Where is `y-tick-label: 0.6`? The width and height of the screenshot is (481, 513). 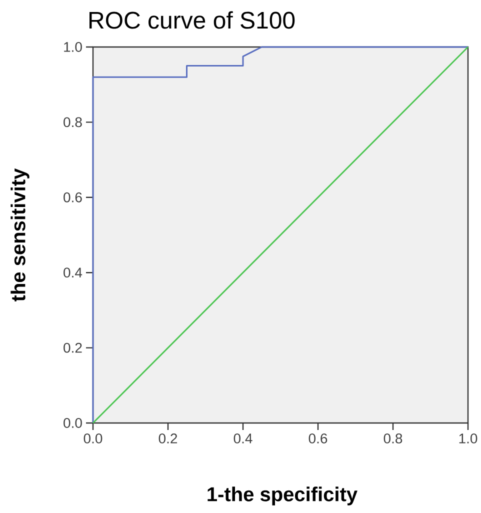 y-tick-label: 0.6 is located at coordinates (73, 197).